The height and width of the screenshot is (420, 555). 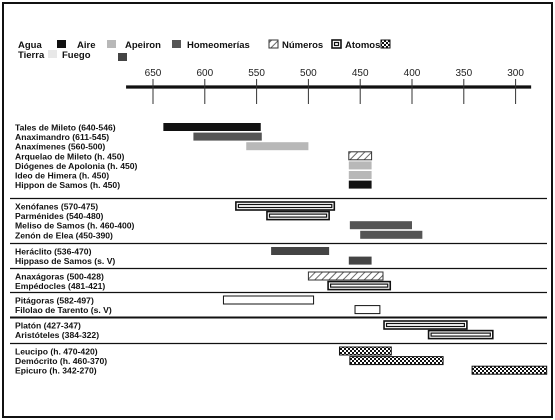 I want to click on bar-filolao-de-tarento, so click(x=367, y=310).